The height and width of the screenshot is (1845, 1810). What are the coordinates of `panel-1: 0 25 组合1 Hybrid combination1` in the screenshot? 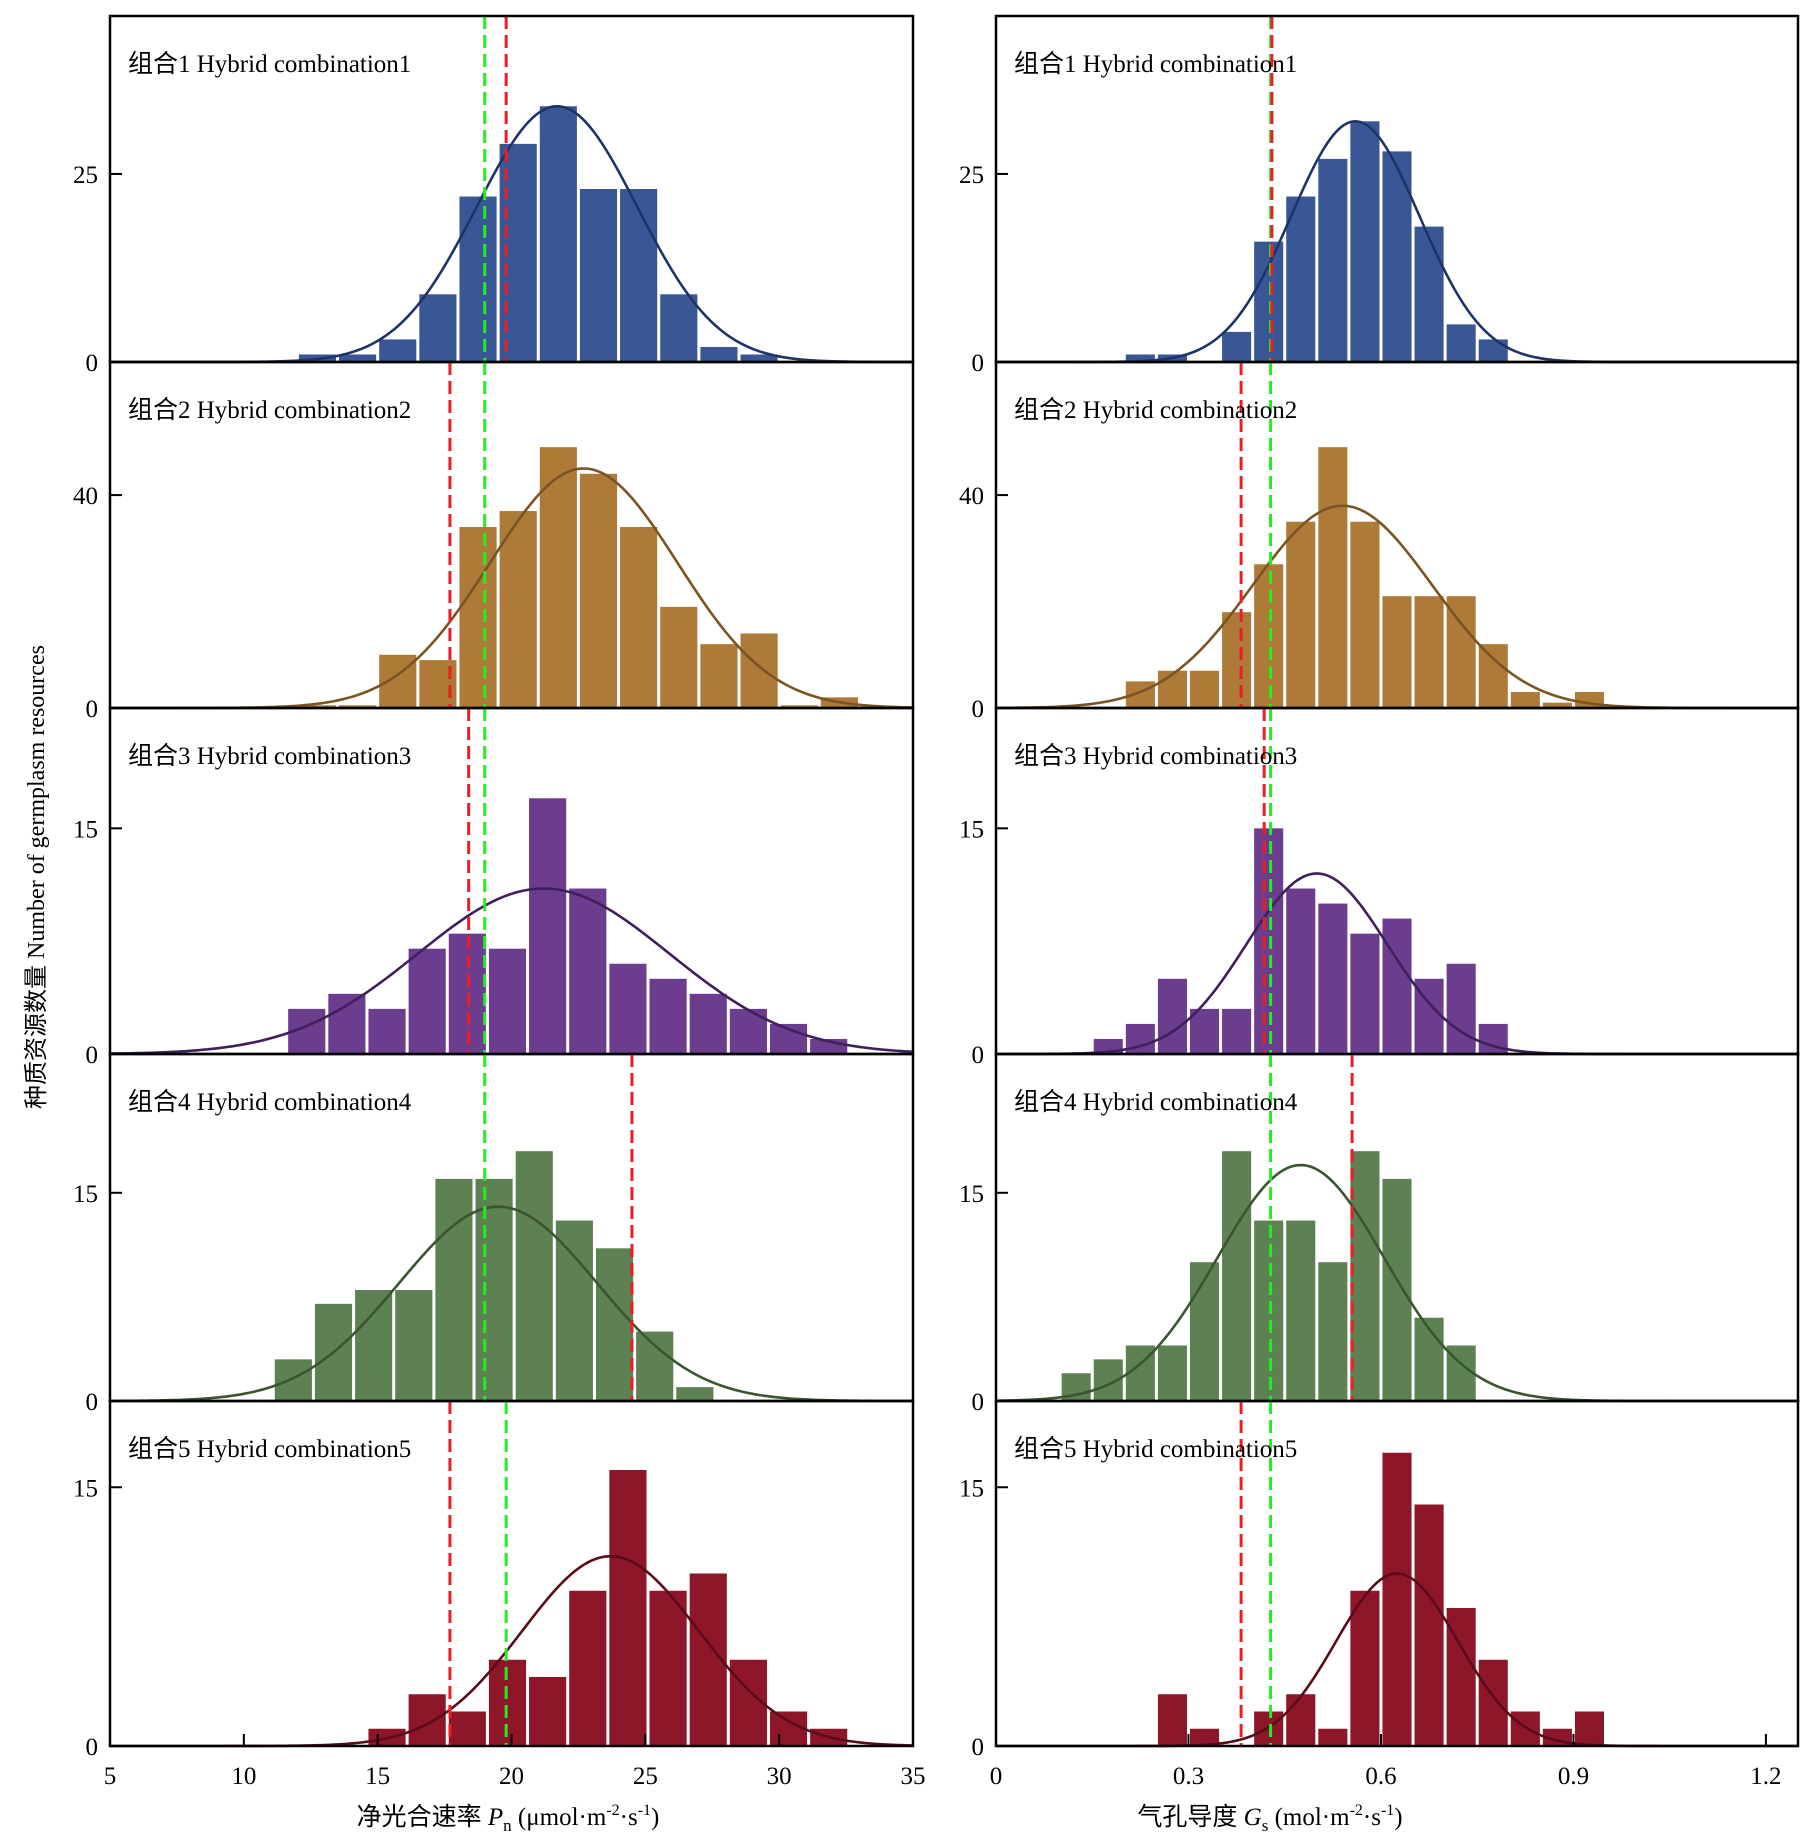 It's located at (1379, 195).